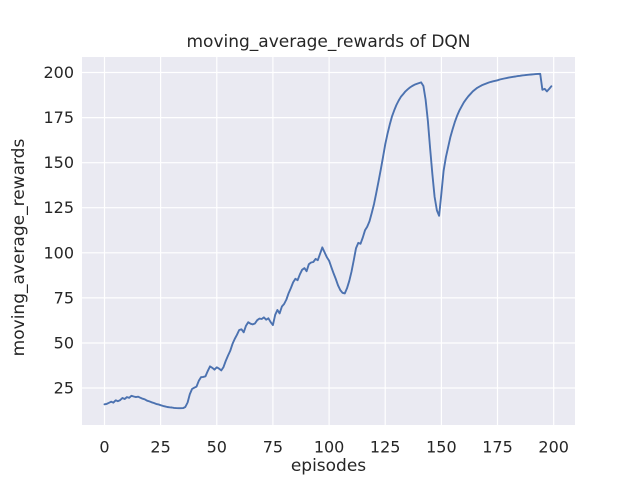  Describe the element at coordinates (160, 447) in the screenshot. I see `x-tick-label: 25` at that location.